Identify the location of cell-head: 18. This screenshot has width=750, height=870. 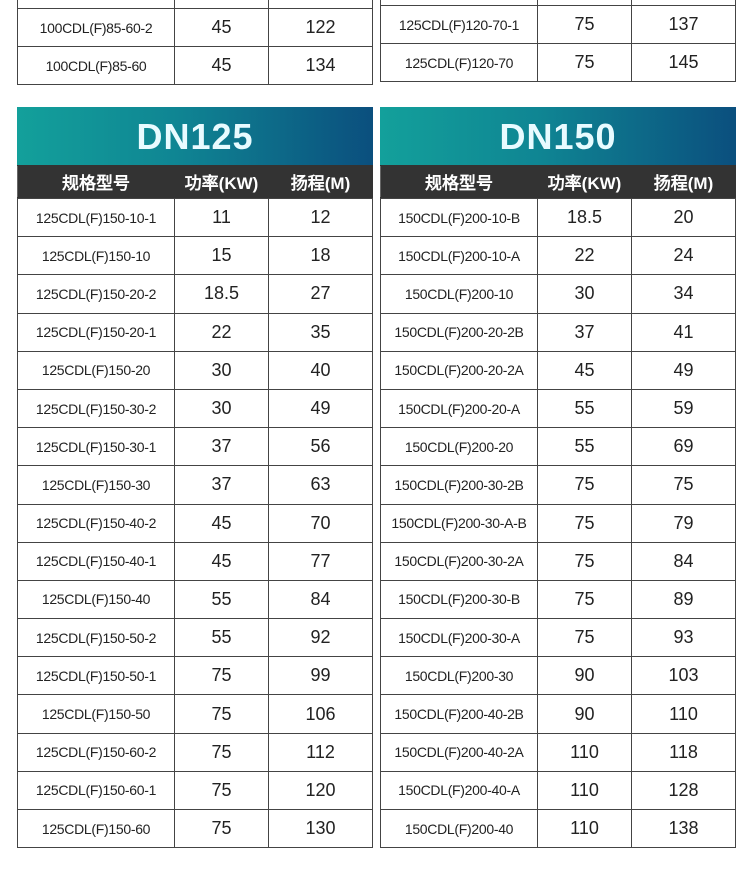
(320, 256).